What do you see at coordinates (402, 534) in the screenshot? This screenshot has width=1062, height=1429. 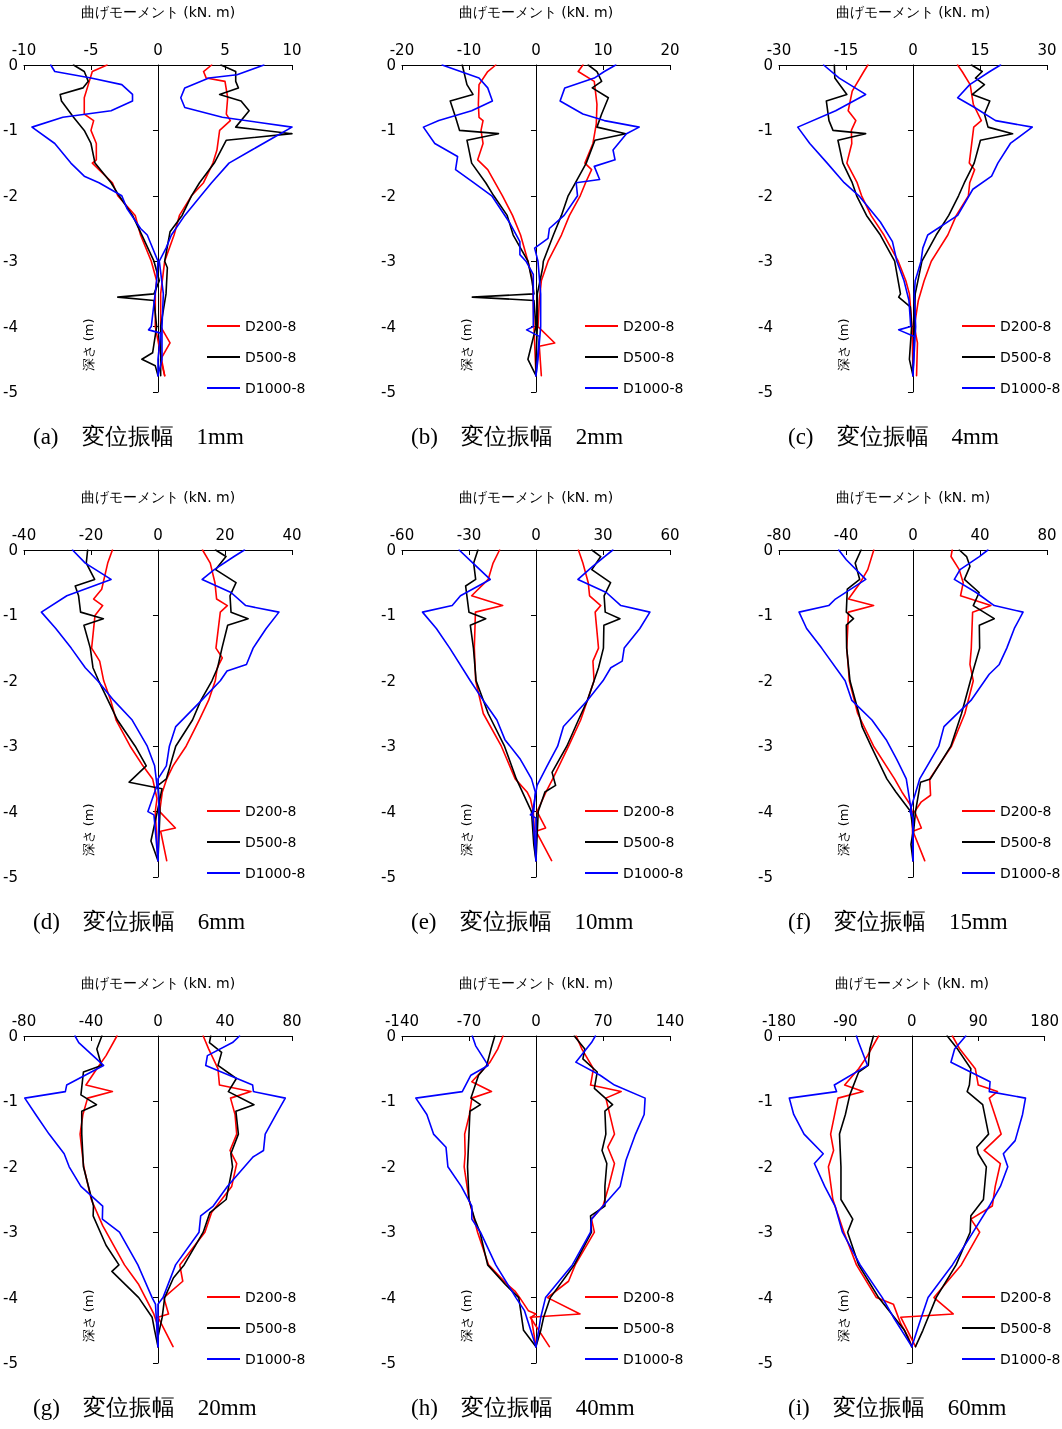 I see `x-tick-label: -60` at bounding box center [402, 534].